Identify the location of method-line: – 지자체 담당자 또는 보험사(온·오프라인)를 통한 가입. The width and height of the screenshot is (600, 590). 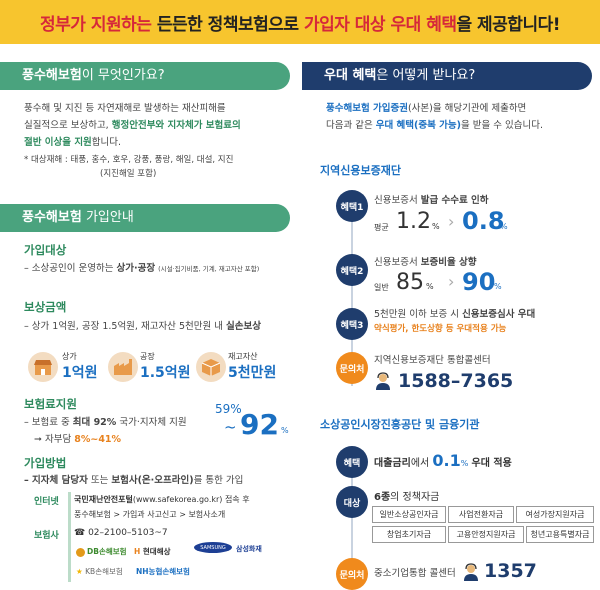
(133, 480).